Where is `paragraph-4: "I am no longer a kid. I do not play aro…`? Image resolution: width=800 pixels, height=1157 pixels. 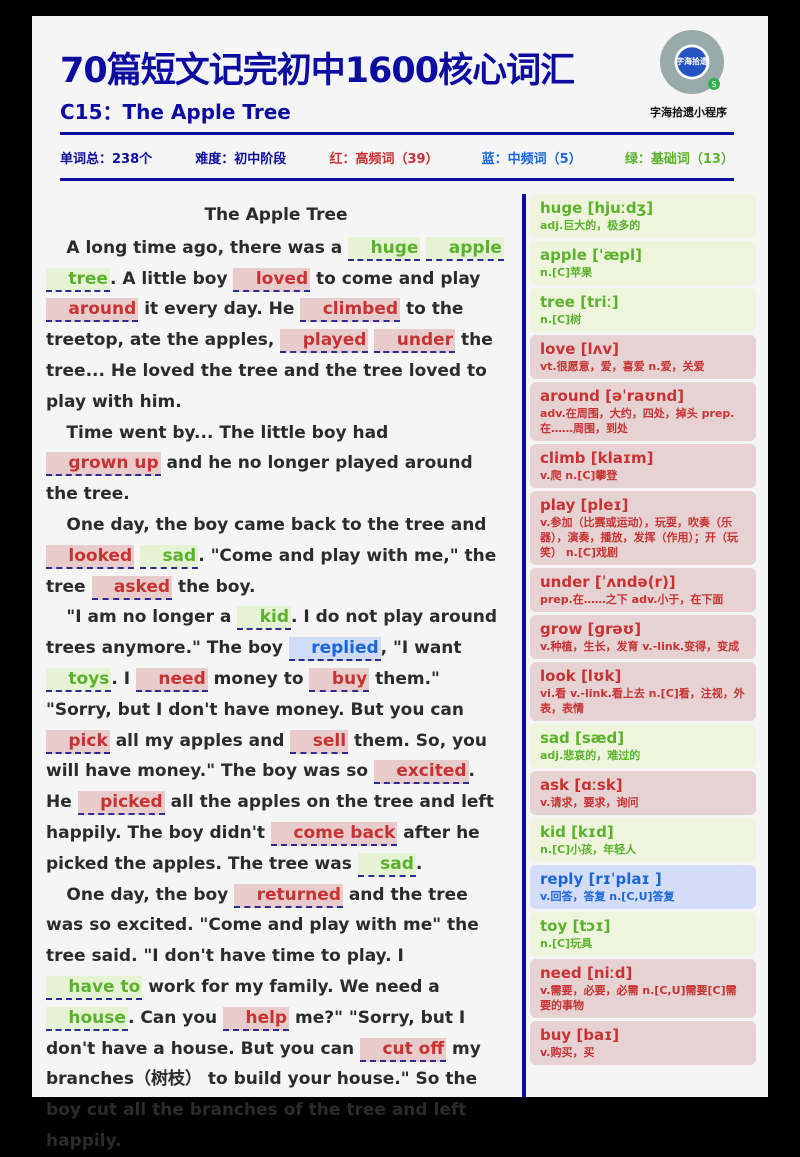
paragraph-4: "I am no longer a kid. I do not play aro… is located at coordinates (276, 740).